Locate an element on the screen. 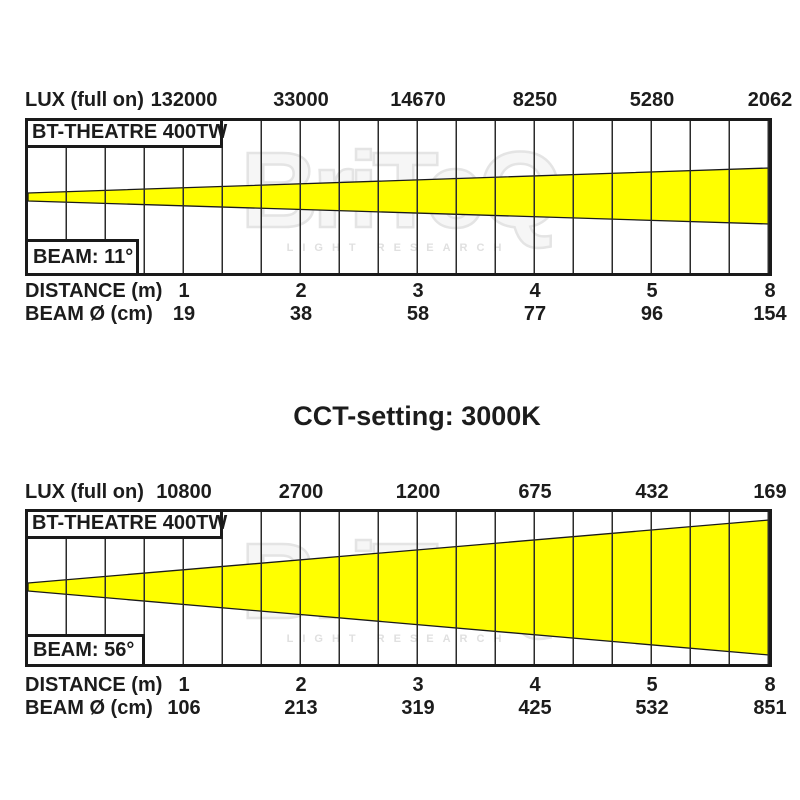  beam-angle-box: BEAM: 11° is located at coordinates (83, 256).